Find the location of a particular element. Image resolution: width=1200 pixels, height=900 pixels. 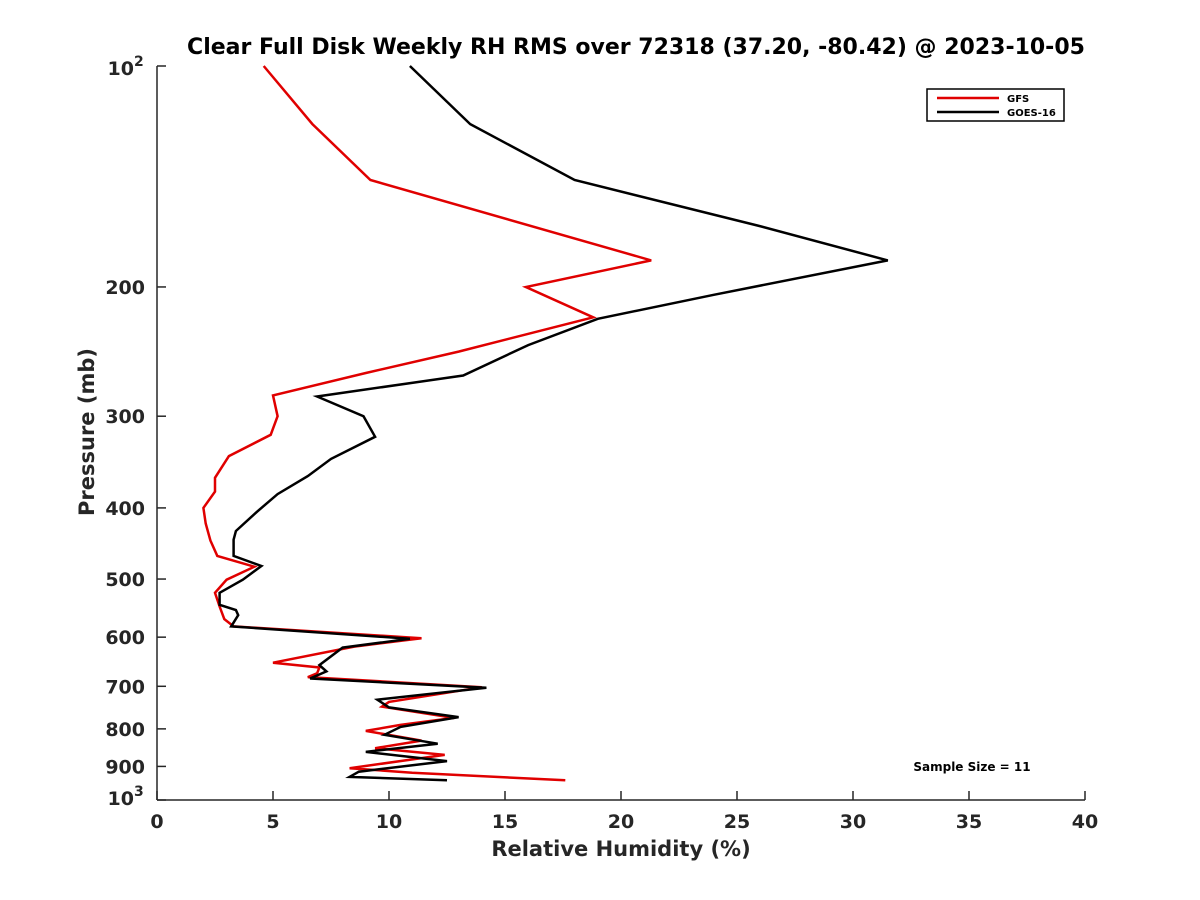

x-axis-label: Relative Humidity (%) is located at coordinates (620, 849).